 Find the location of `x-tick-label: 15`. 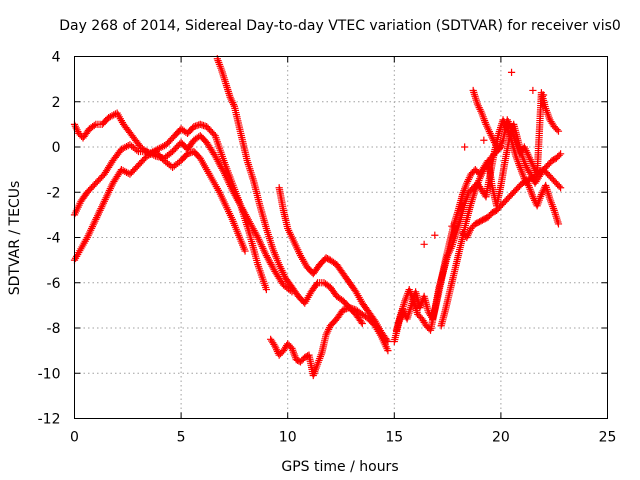

x-tick-label: 15 is located at coordinates (394, 438).